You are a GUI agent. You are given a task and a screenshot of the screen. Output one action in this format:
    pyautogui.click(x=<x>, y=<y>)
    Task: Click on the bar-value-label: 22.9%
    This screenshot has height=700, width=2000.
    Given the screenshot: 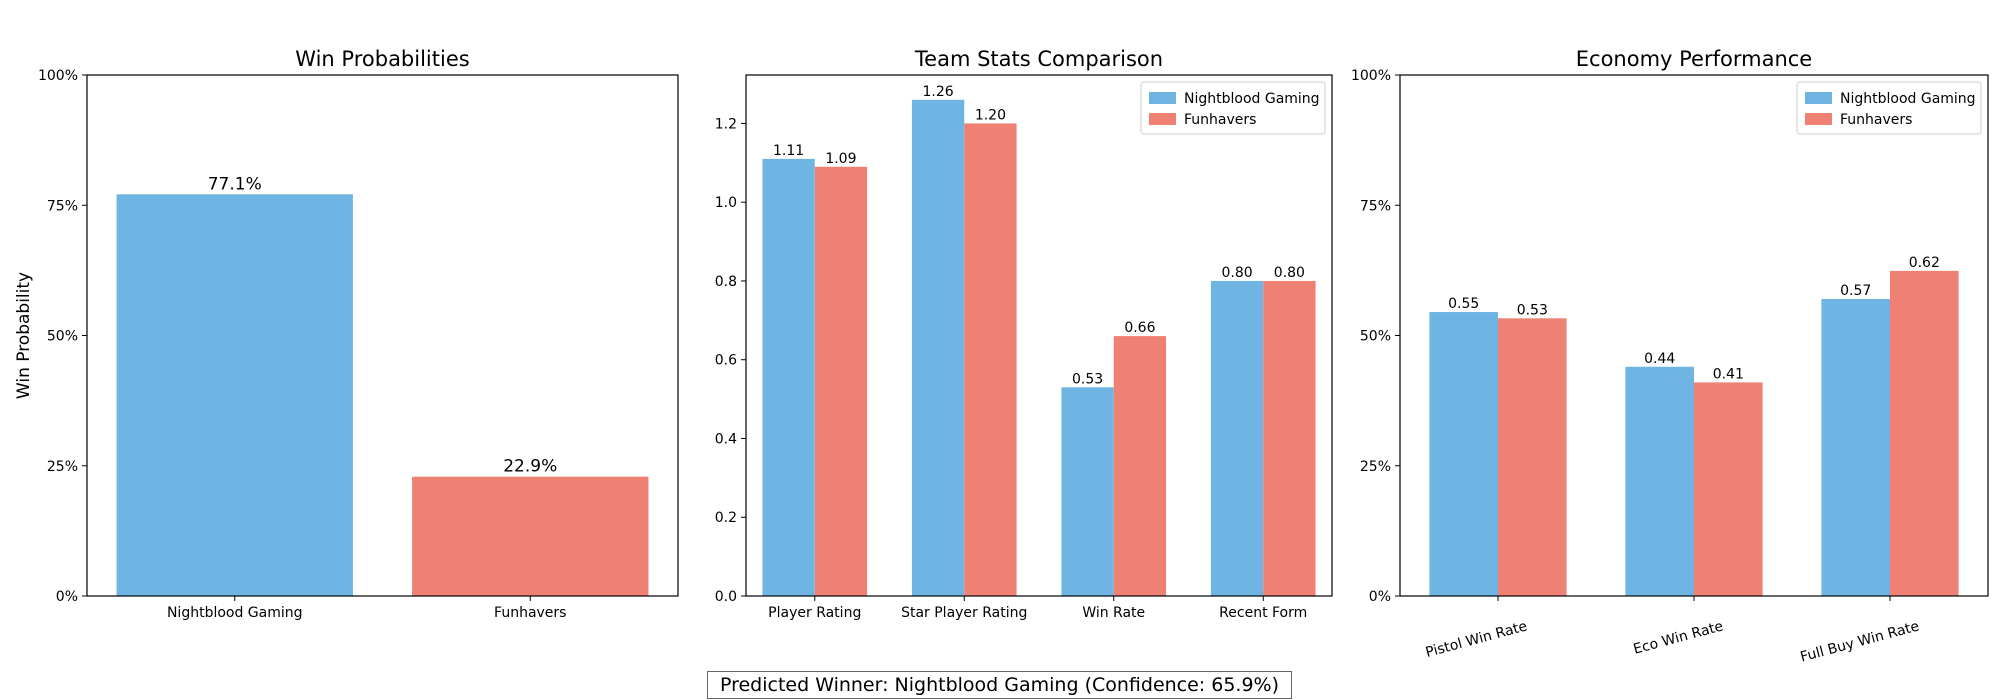 What is the action you would take?
    pyautogui.click(x=530, y=467)
    